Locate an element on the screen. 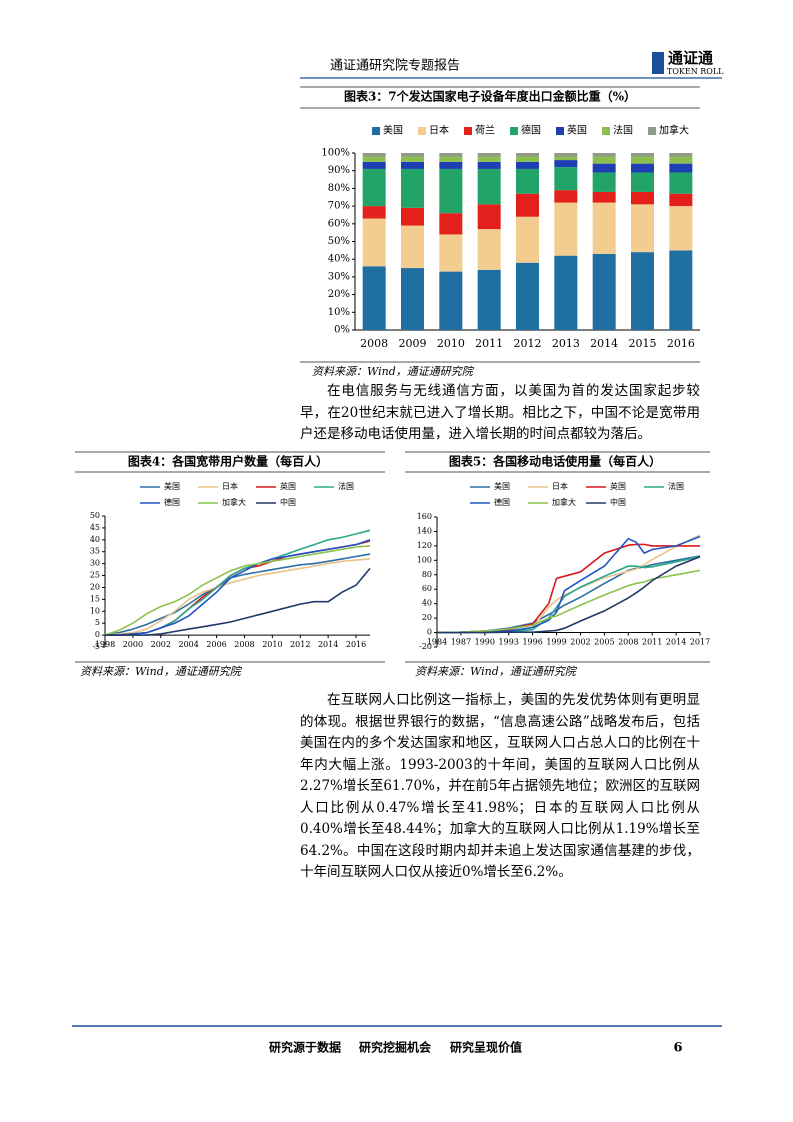 Image resolution: width=793 pixels, height=1122 pixels. x-tick-label: 2004 is located at coordinates (189, 644).